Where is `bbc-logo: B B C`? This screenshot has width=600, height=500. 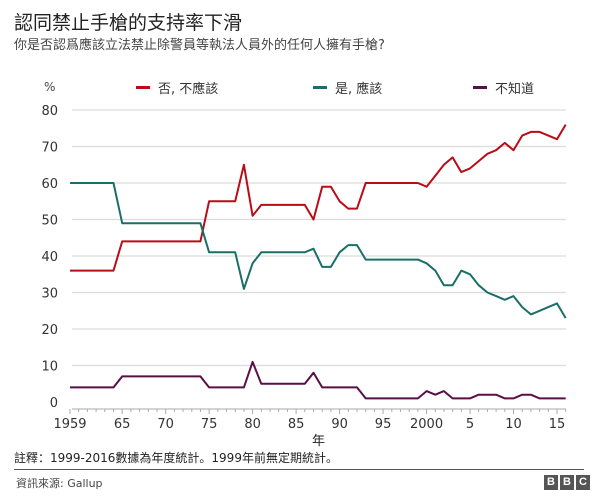 bbc-logo: B B C is located at coordinates (567, 482).